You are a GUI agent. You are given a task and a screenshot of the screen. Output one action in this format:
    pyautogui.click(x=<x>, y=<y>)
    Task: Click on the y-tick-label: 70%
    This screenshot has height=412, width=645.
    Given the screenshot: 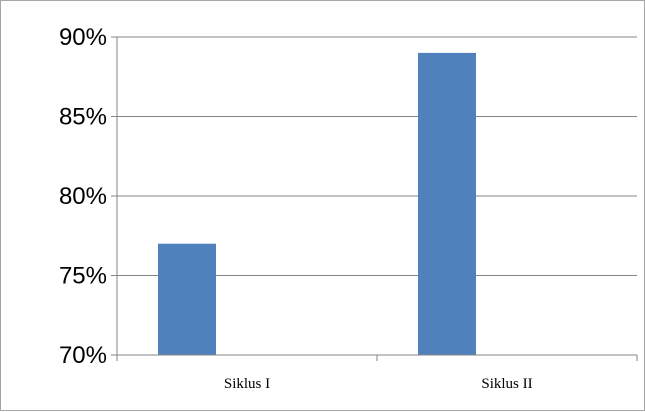 What is the action you would take?
    pyautogui.click(x=83, y=355)
    